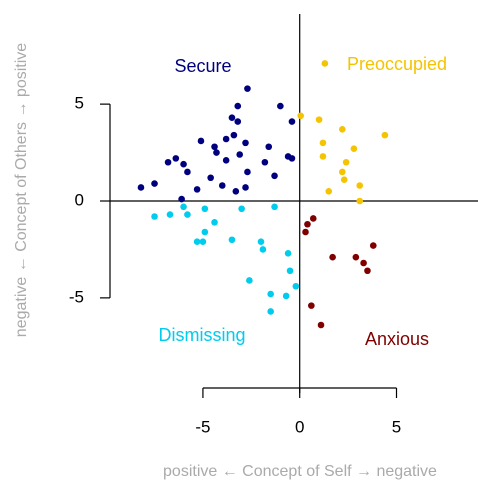 This screenshot has width=478, height=483. I want to click on quadrant-label: Anxious, so click(397, 339).